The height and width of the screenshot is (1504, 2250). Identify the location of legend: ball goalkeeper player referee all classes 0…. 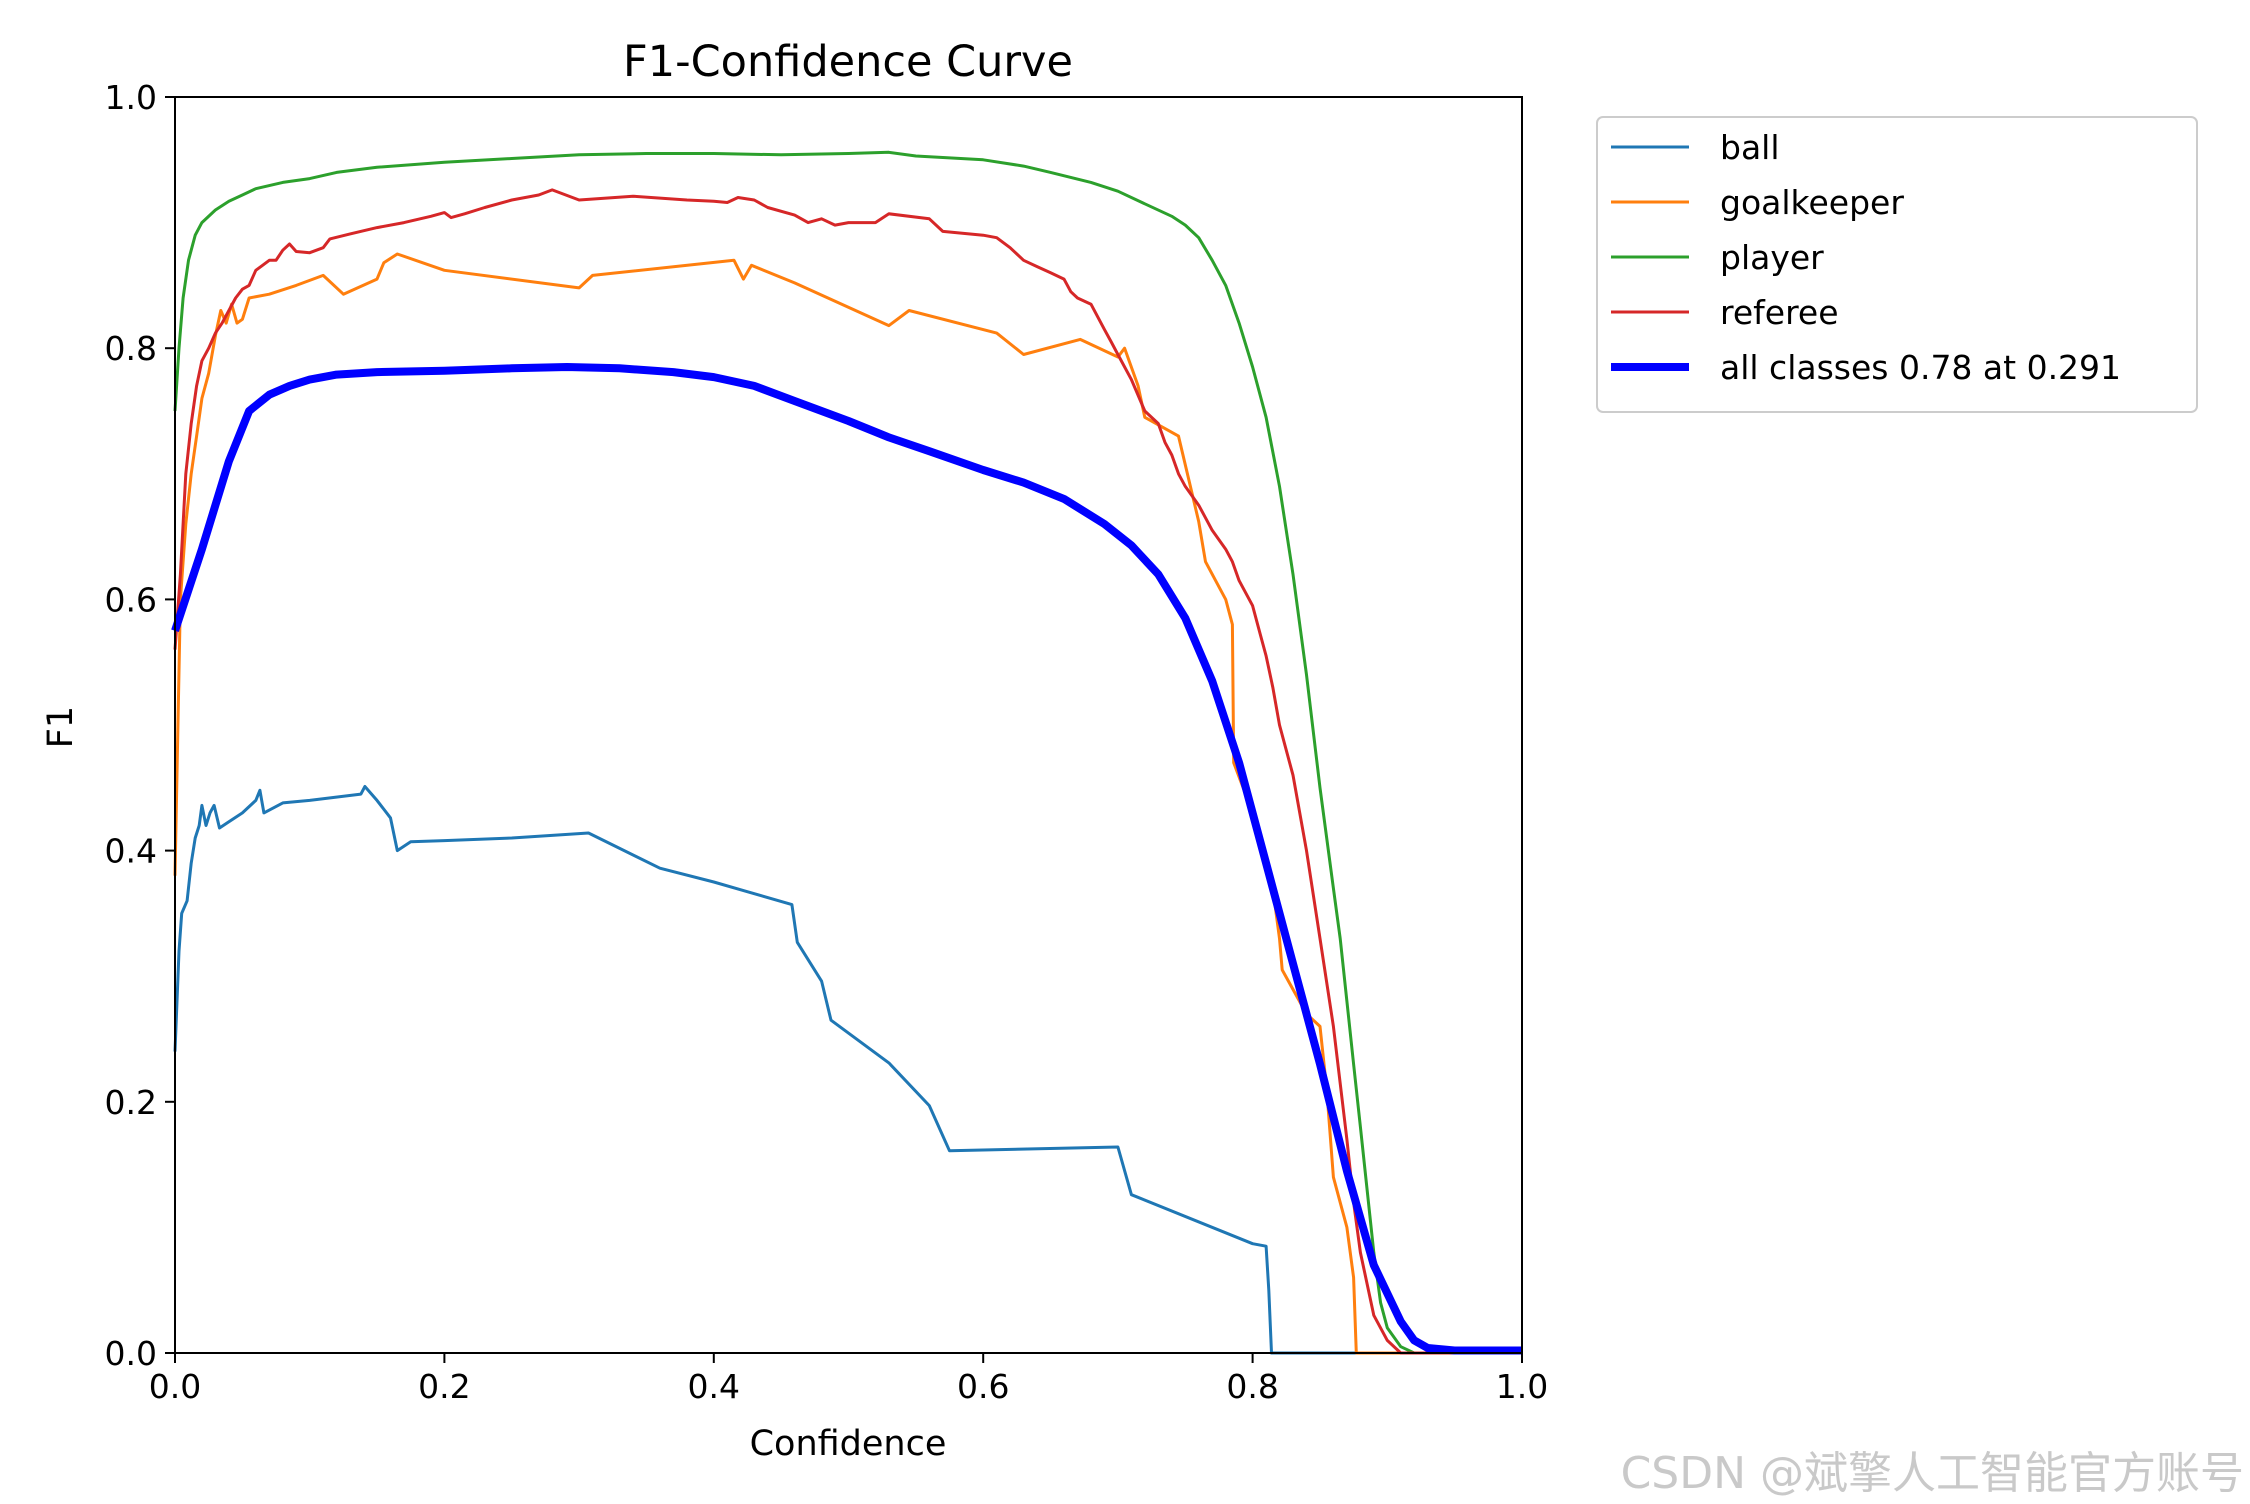
(1897, 264).